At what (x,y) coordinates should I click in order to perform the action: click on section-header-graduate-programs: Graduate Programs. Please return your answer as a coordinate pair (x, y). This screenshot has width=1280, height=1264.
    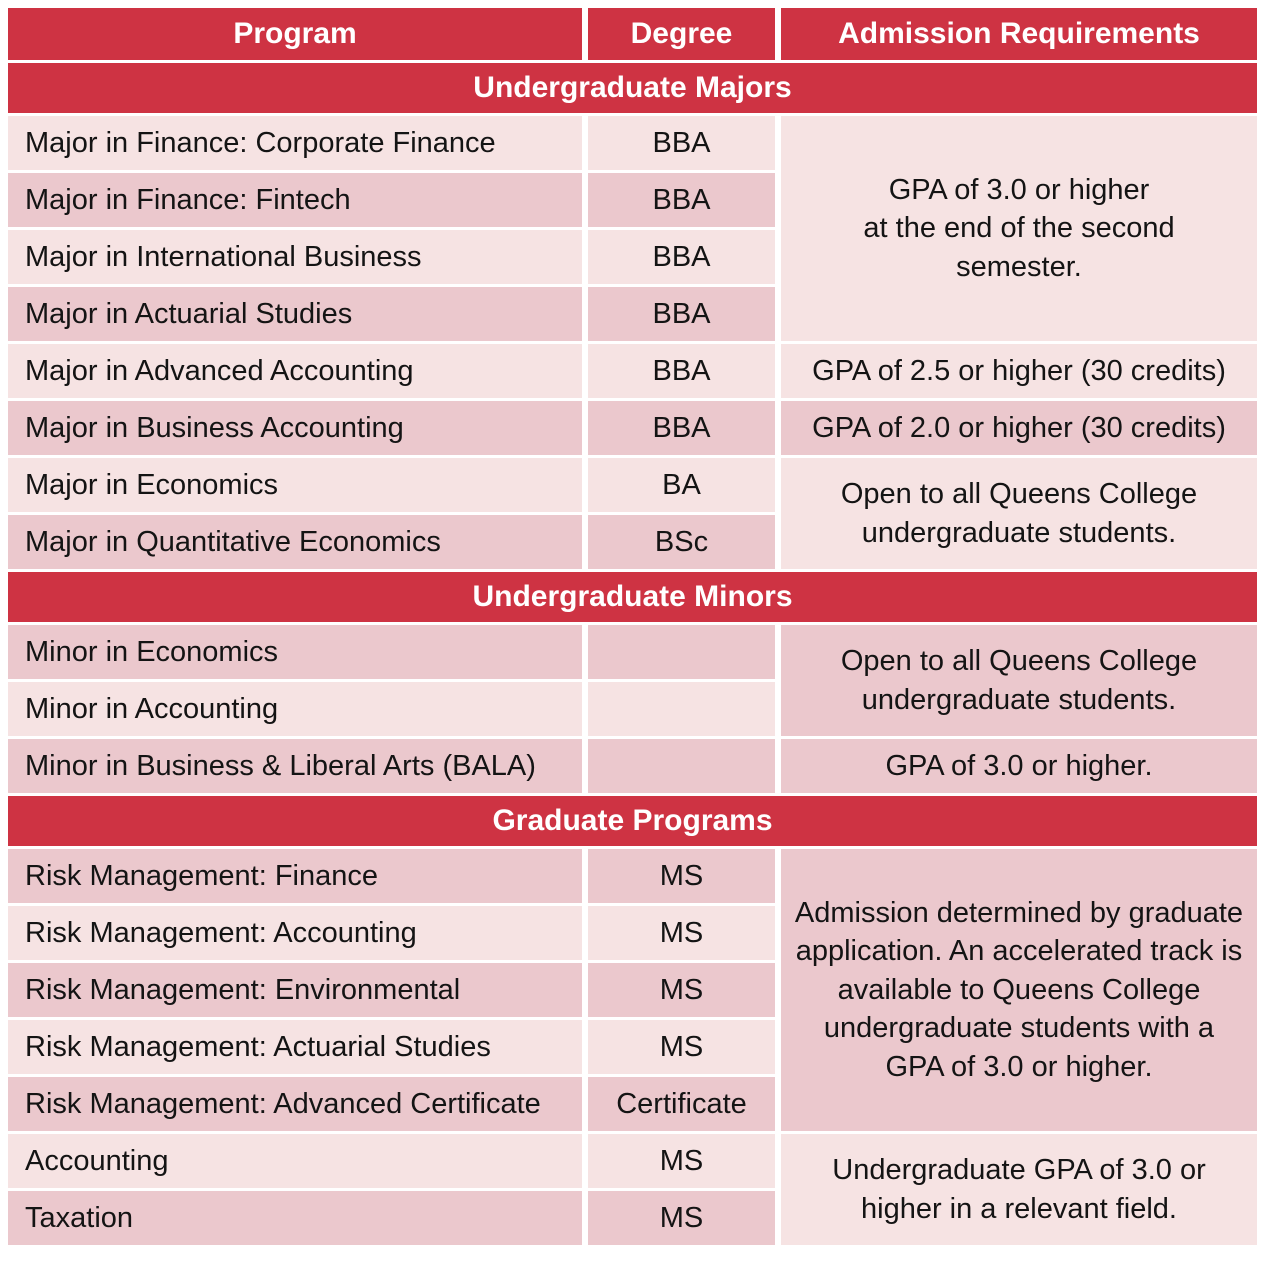
    Looking at the image, I should click on (632, 821).